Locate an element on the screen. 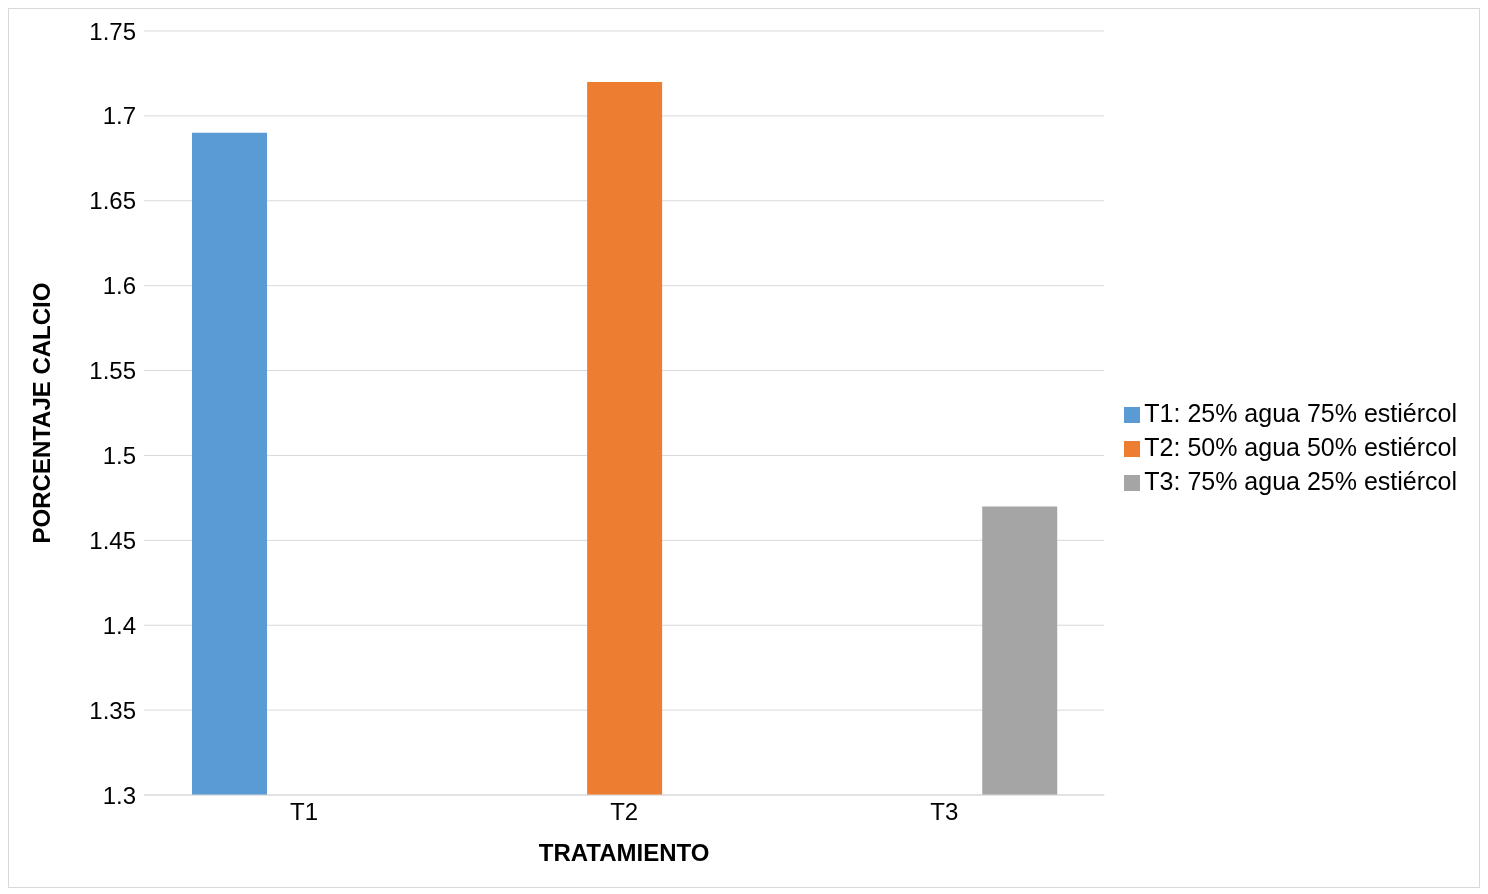 This screenshot has width=1488, height=894. y-tick-label: 1.35 is located at coordinates (112, 710).